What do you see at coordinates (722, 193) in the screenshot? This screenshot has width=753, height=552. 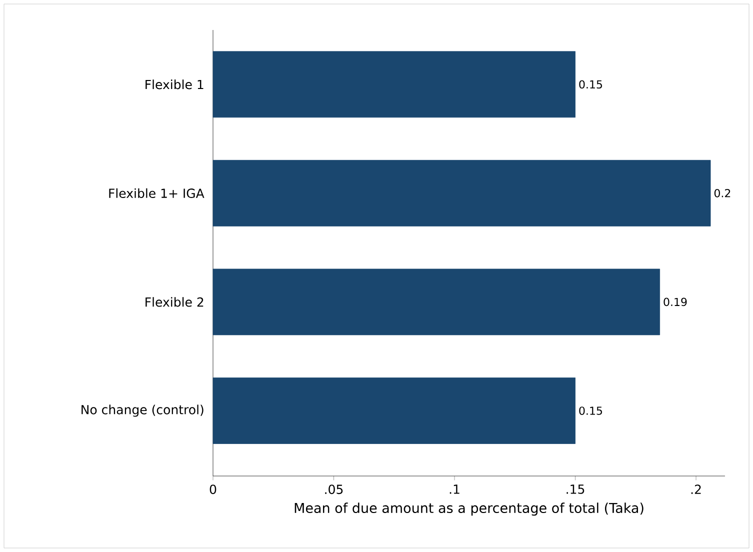 I see `data-label: 0.2` at bounding box center [722, 193].